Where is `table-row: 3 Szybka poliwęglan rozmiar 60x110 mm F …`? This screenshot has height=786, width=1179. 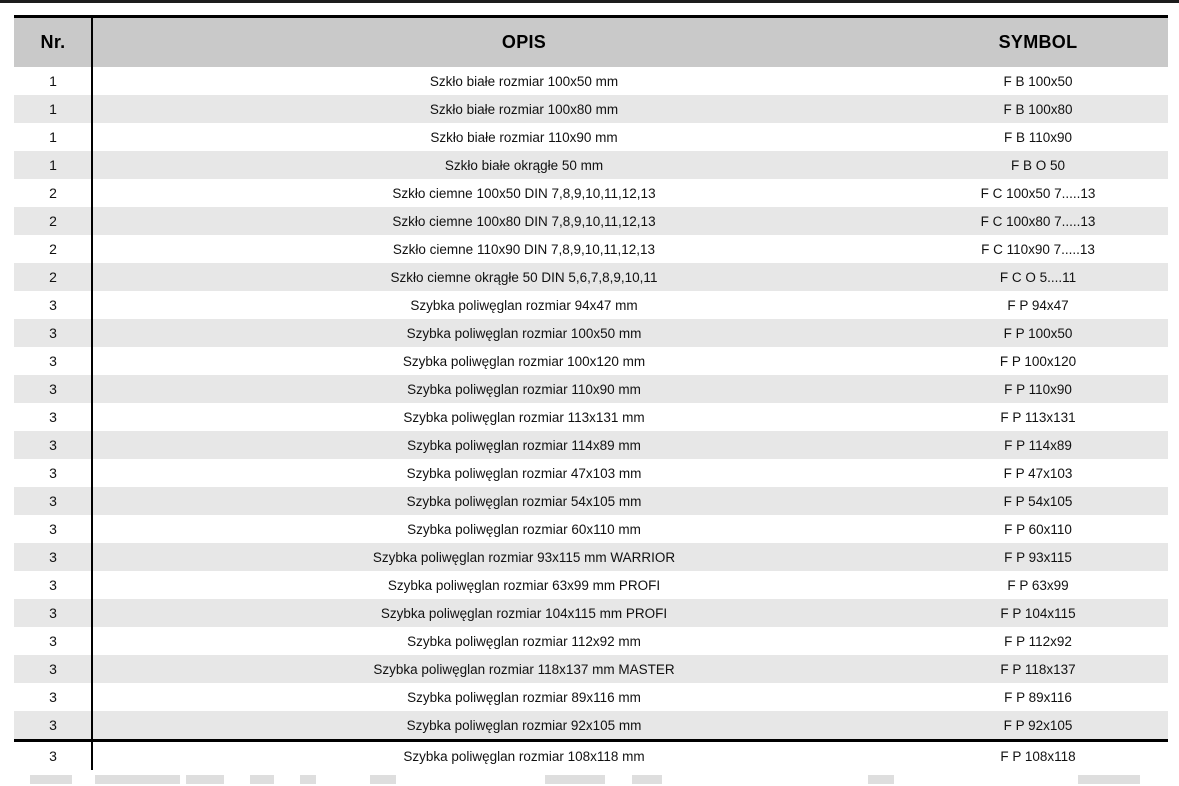
table-row: 3 Szybka poliwęglan rozmiar 60x110 mm F … is located at coordinates (591, 529).